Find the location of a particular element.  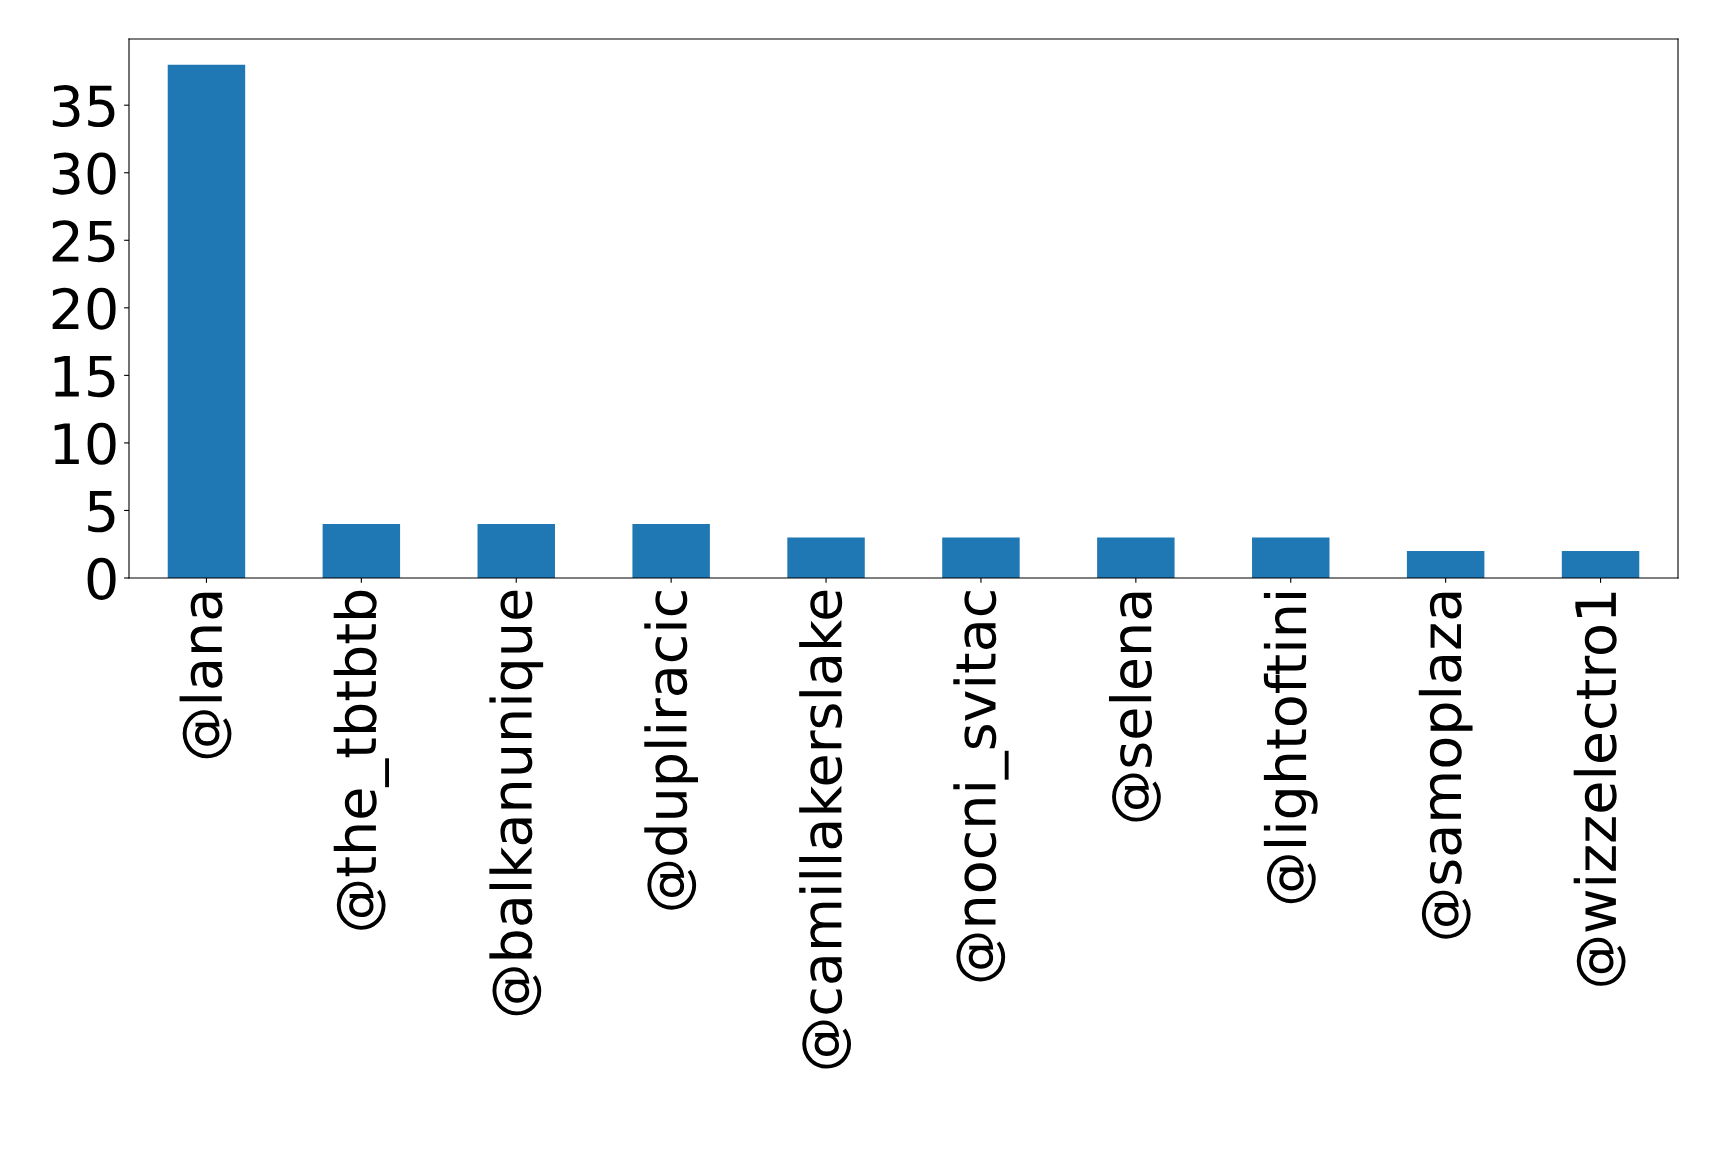

y-tick-label: 20 is located at coordinates (84, 308).